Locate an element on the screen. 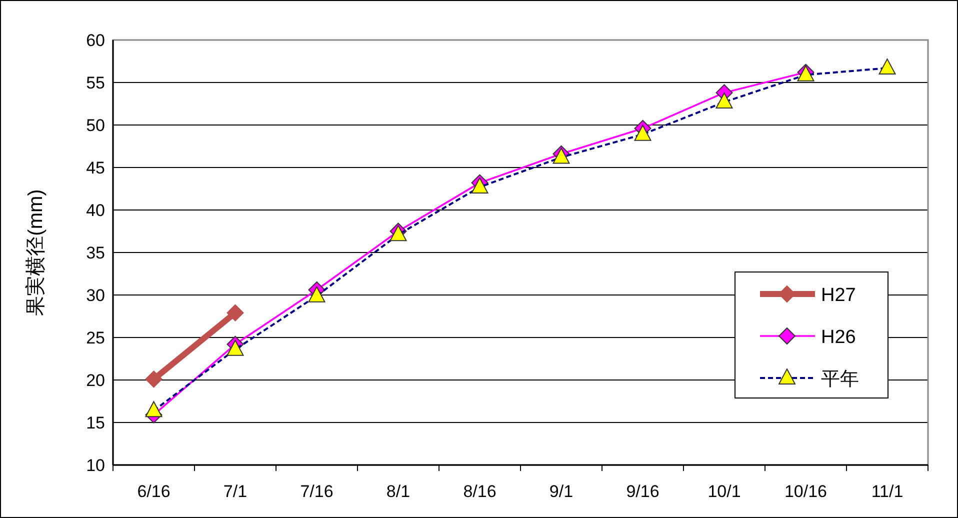 This screenshot has height=518, width=958. y-tick-label: 55 is located at coordinates (95, 83).